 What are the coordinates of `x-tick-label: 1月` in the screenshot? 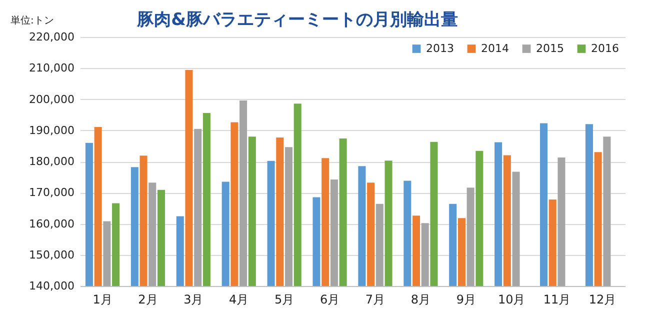 It's located at (102, 299).